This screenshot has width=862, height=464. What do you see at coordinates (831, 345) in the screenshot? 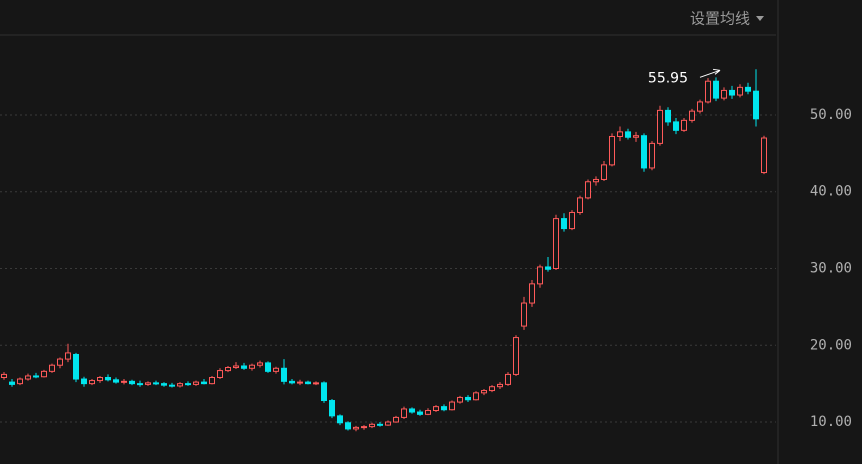
I see `y-tick-label: 20.00` at bounding box center [831, 345].